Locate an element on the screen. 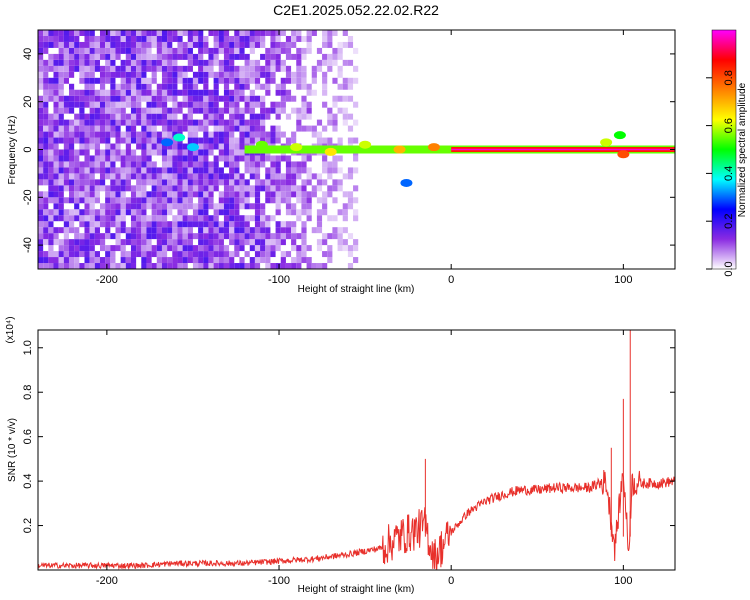  snr-y-label: SNR (10 * v/v) is located at coordinates (12, 450).